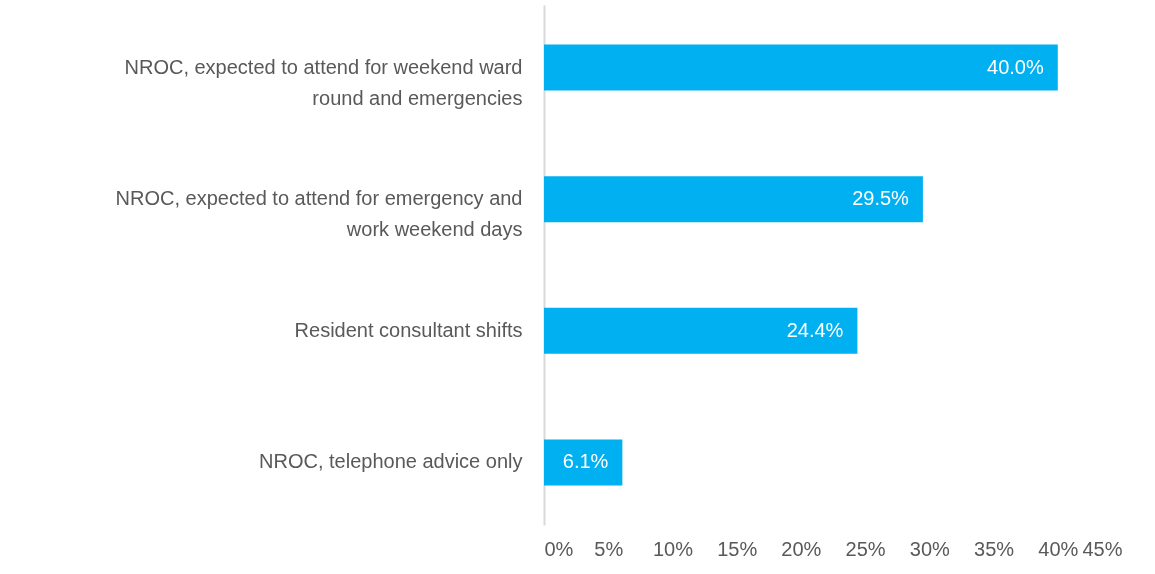  I want to click on x-tick-label: 0%, so click(559, 548).